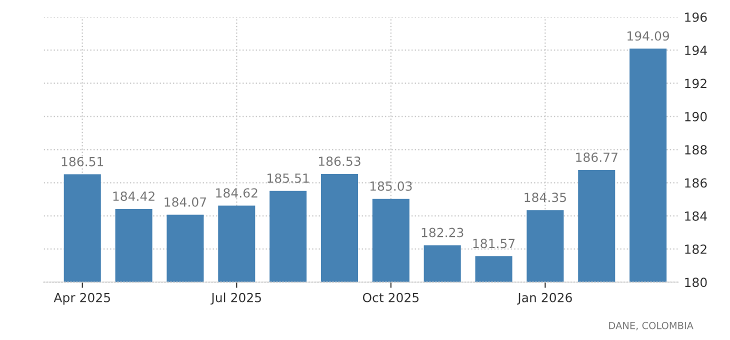  Describe the element at coordinates (696, 51) in the screenshot. I see `y-tick-label: 194` at that location.